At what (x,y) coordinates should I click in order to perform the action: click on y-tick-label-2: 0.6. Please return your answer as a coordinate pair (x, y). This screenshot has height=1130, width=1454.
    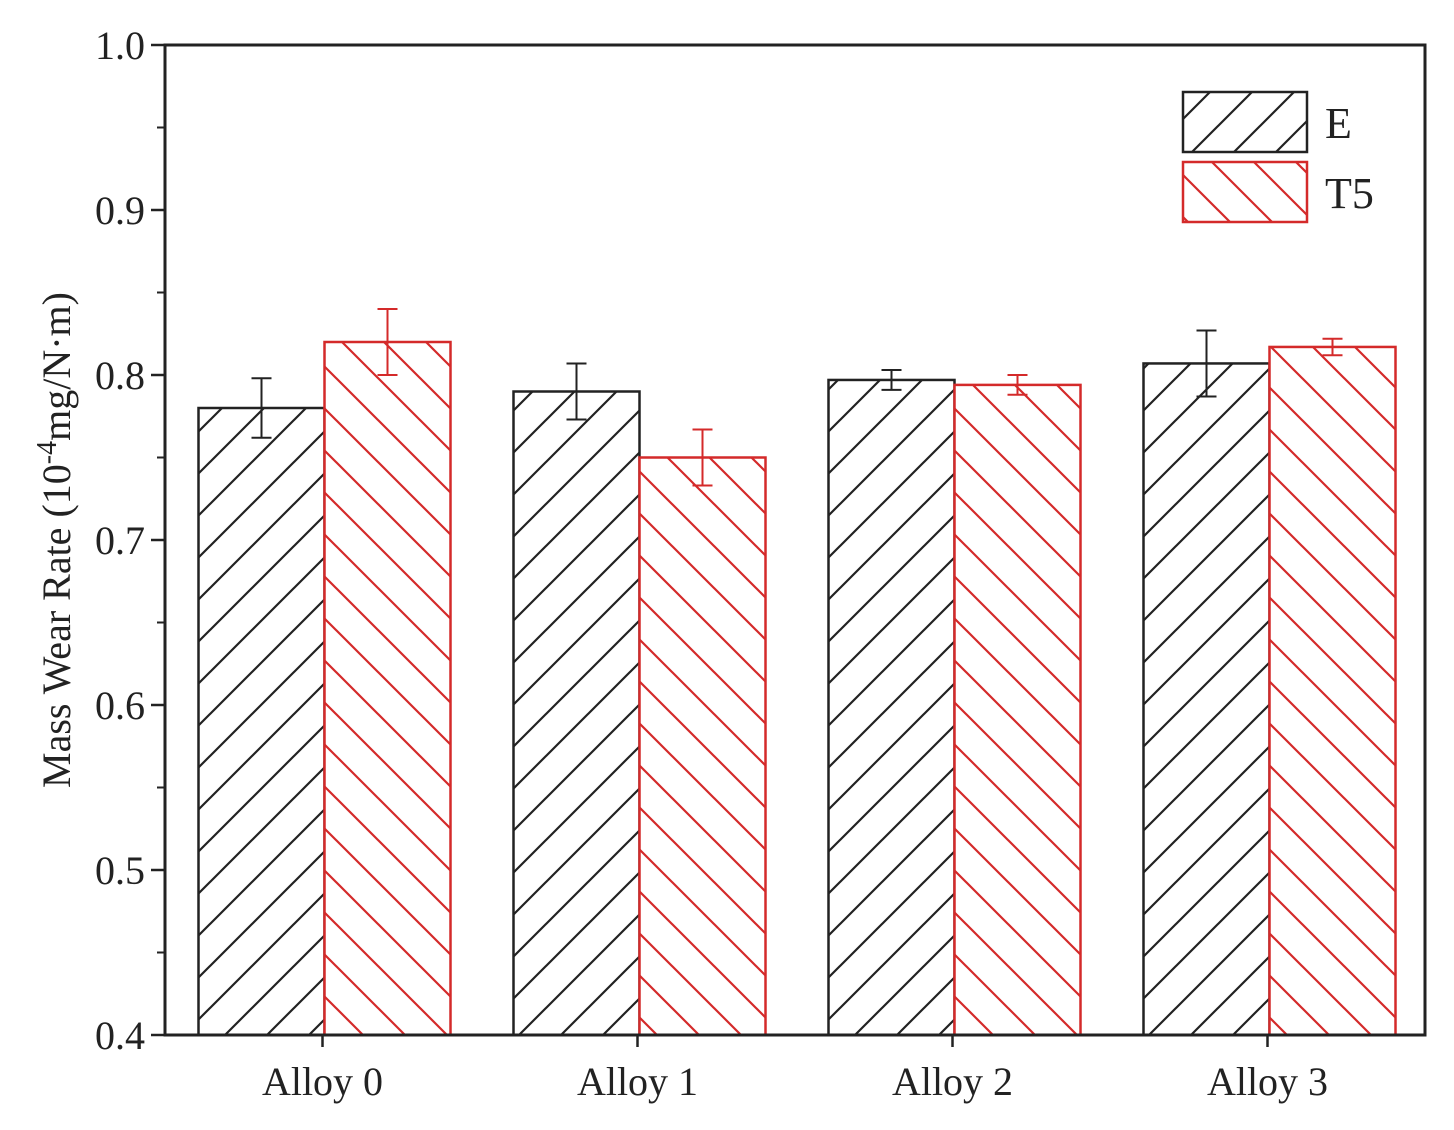
    Looking at the image, I should click on (120, 705).